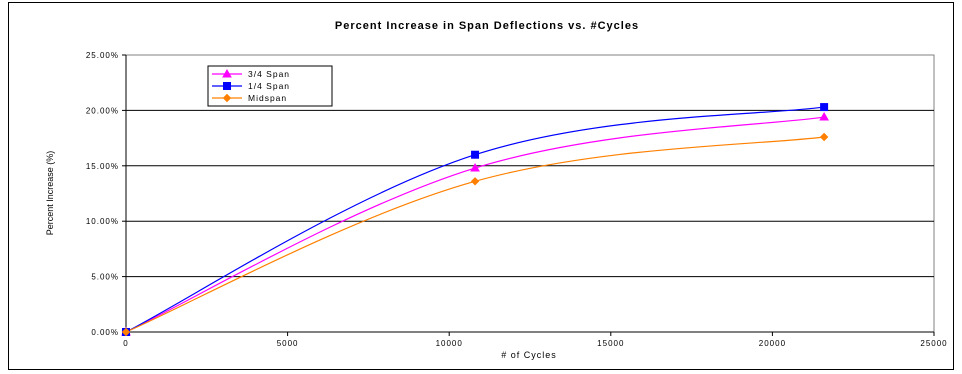 This screenshot has width=962, height=374. I want to click on legend-marker-3-4-span, so click(227, 73).